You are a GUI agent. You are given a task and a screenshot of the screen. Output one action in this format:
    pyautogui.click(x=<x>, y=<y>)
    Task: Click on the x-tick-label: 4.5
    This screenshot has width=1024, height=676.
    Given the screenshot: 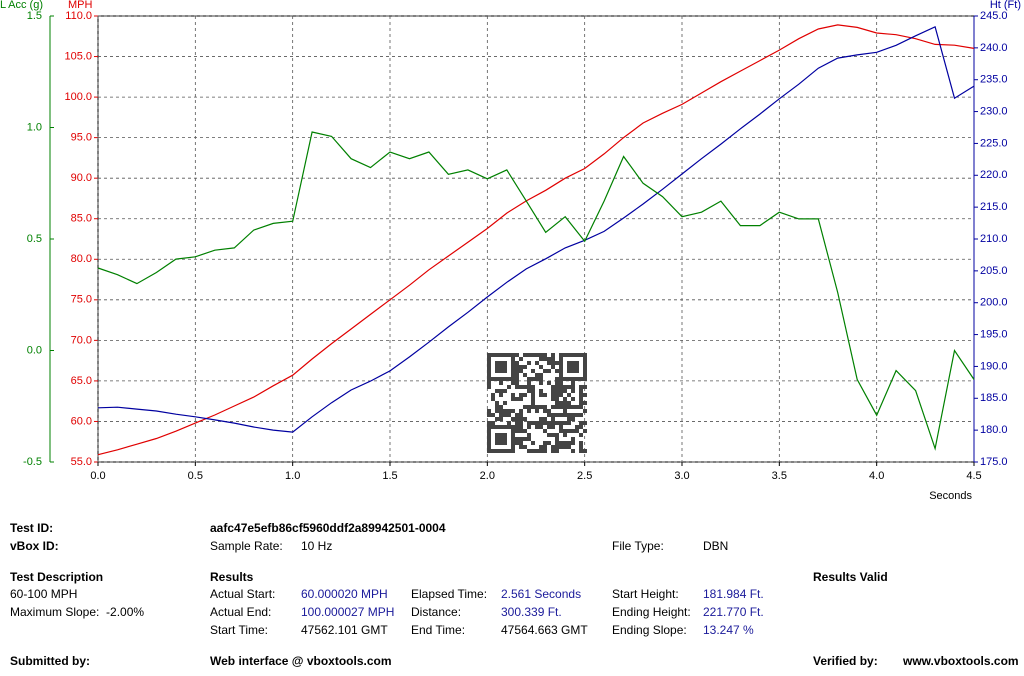 What is the action you would take?
    pyautogui.click(x=973, y=476)
    